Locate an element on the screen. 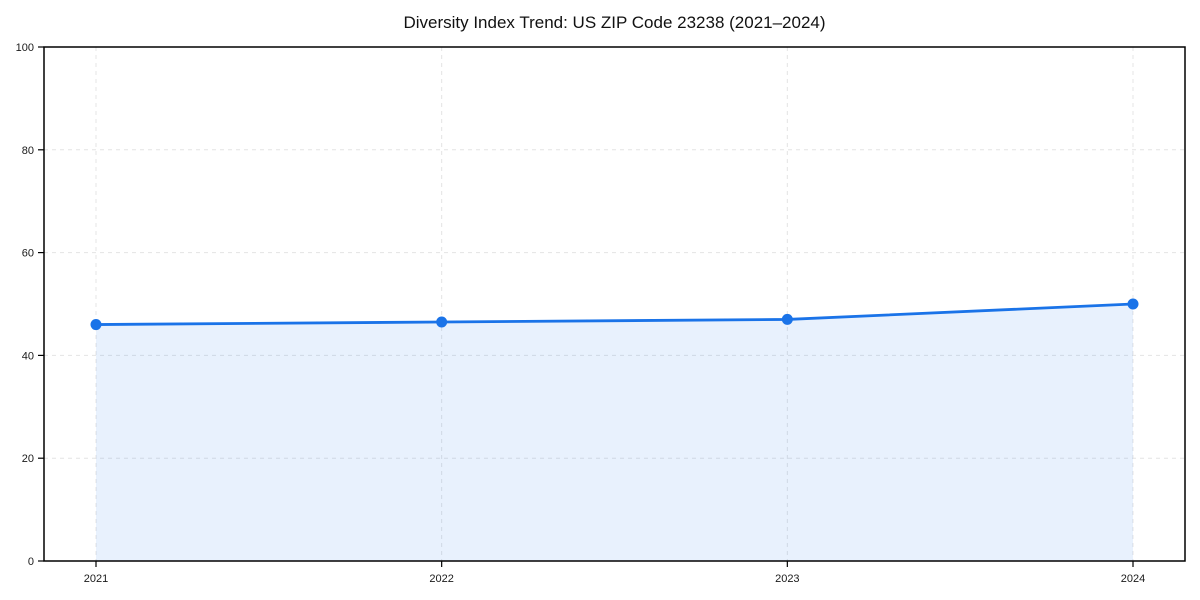 The width and height of the screenshot is (1200, 600). svg-text: 2021 is located at coordinates (96, 579).